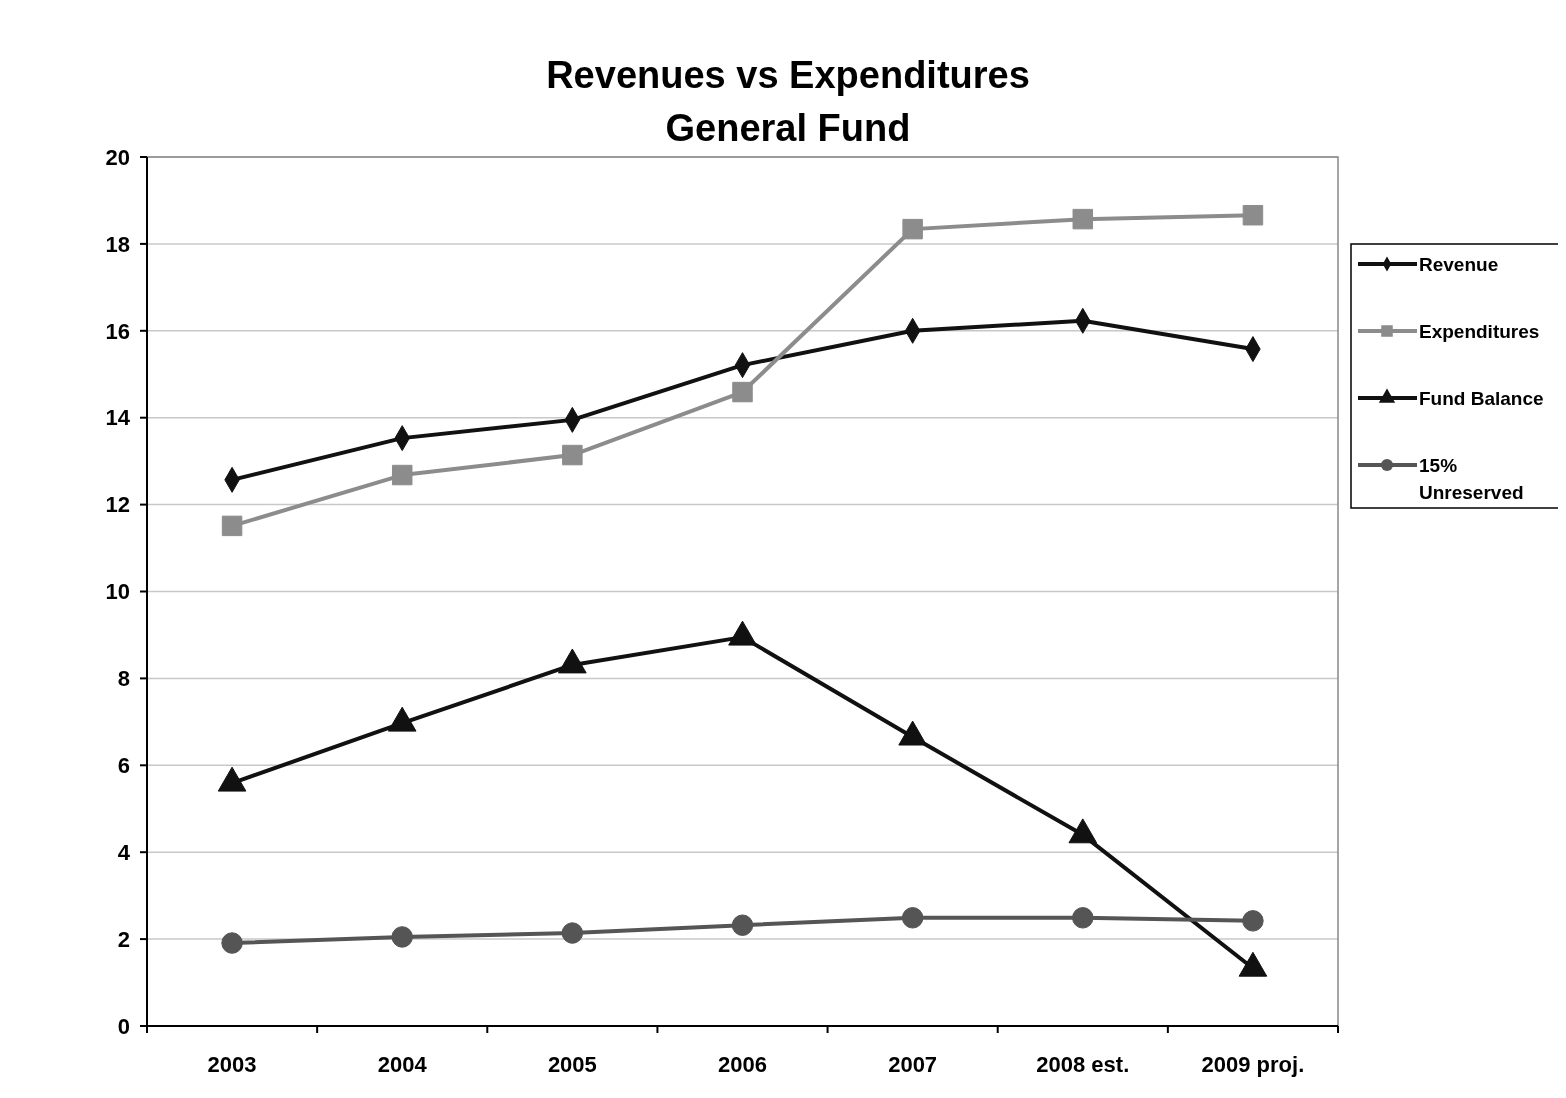 This screenshot has width=1566, height=1098. Describe the element at coordinates (117, 592) in the screenshot. I see `y-tick-label: 10` at that location.